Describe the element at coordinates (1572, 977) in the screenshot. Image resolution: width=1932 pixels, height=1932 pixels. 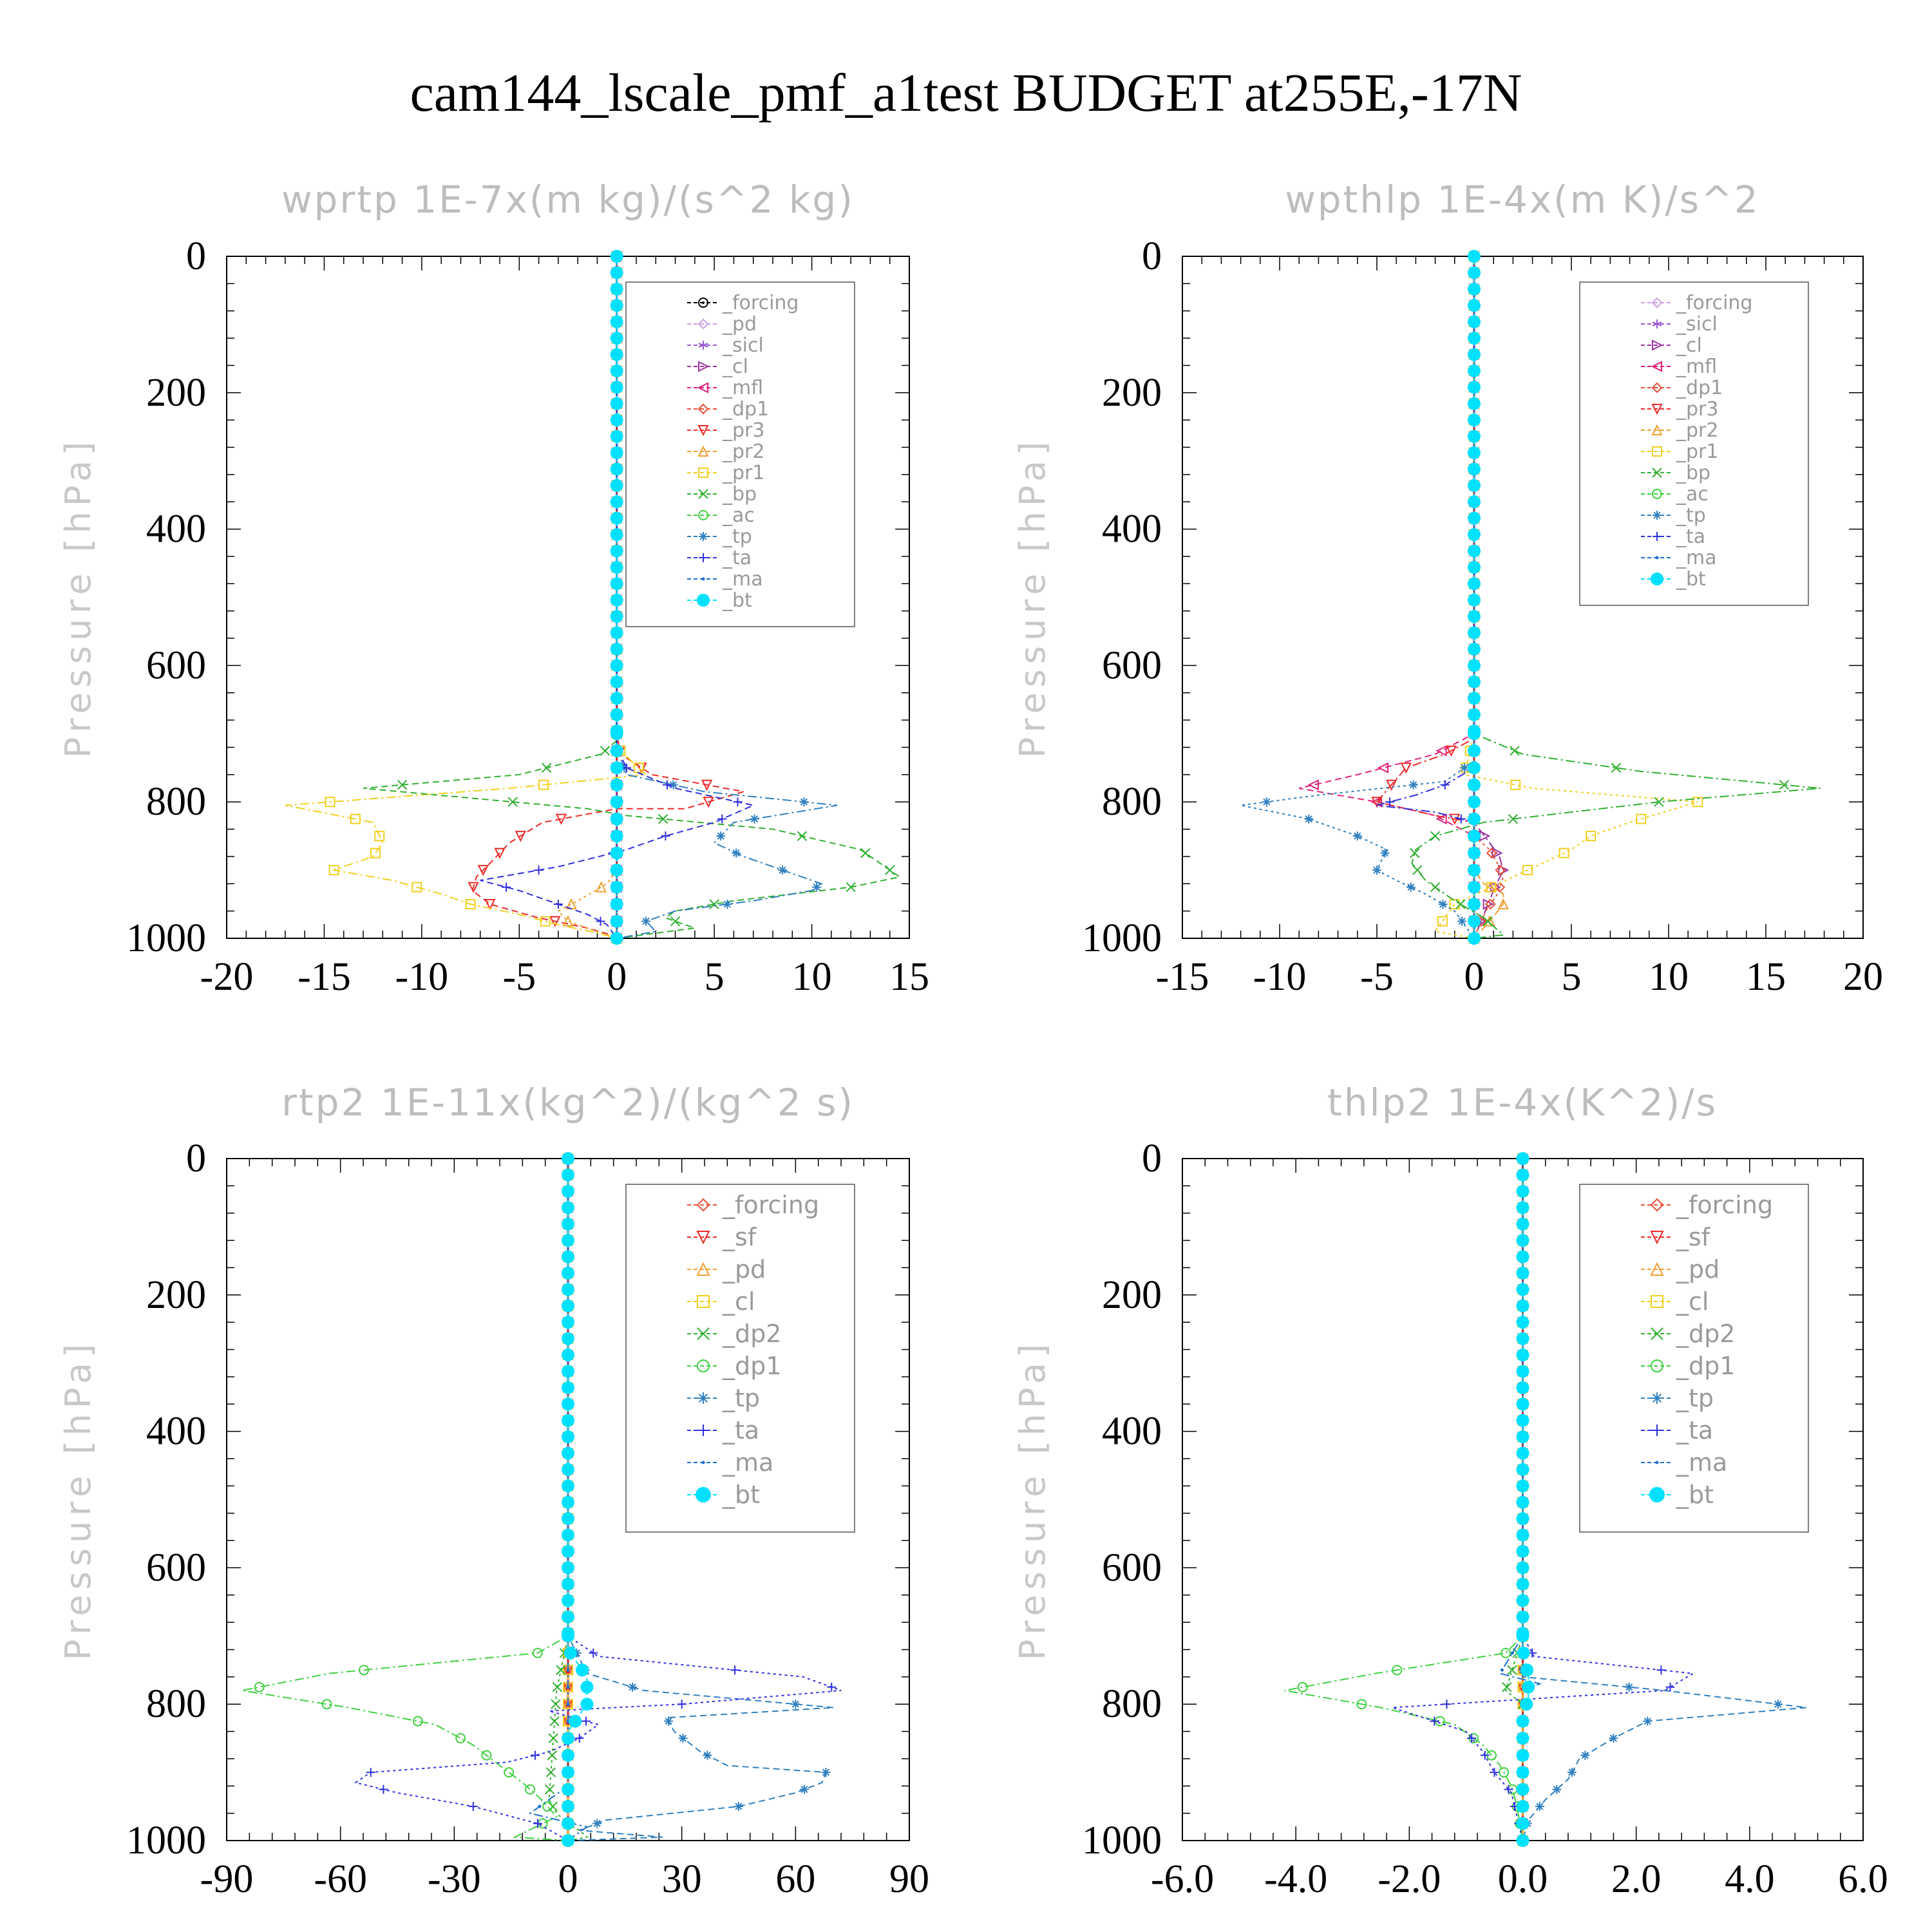
I see `x-tick-label: 5` at that location.